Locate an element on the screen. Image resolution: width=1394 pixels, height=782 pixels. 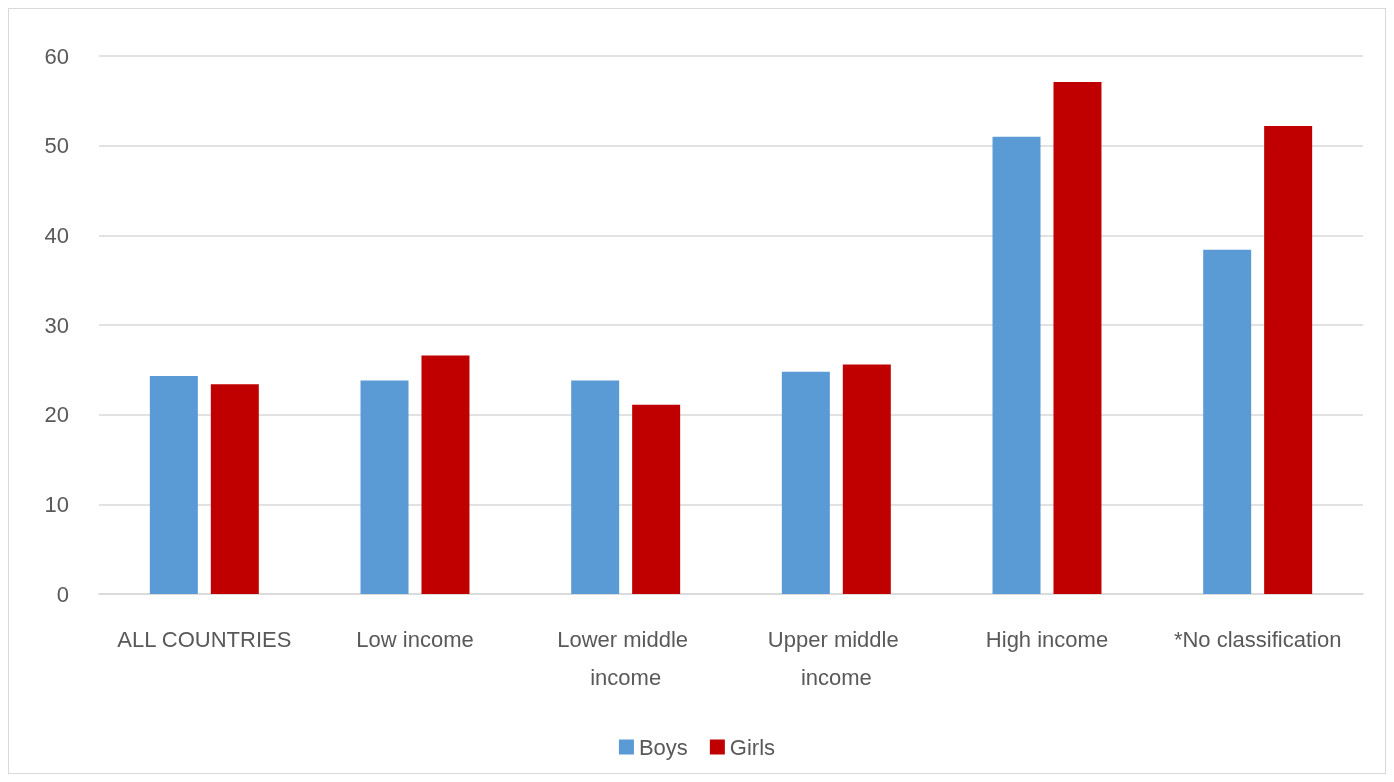
x-tick-label: Lower middle income is located at coordinates (626, 658).